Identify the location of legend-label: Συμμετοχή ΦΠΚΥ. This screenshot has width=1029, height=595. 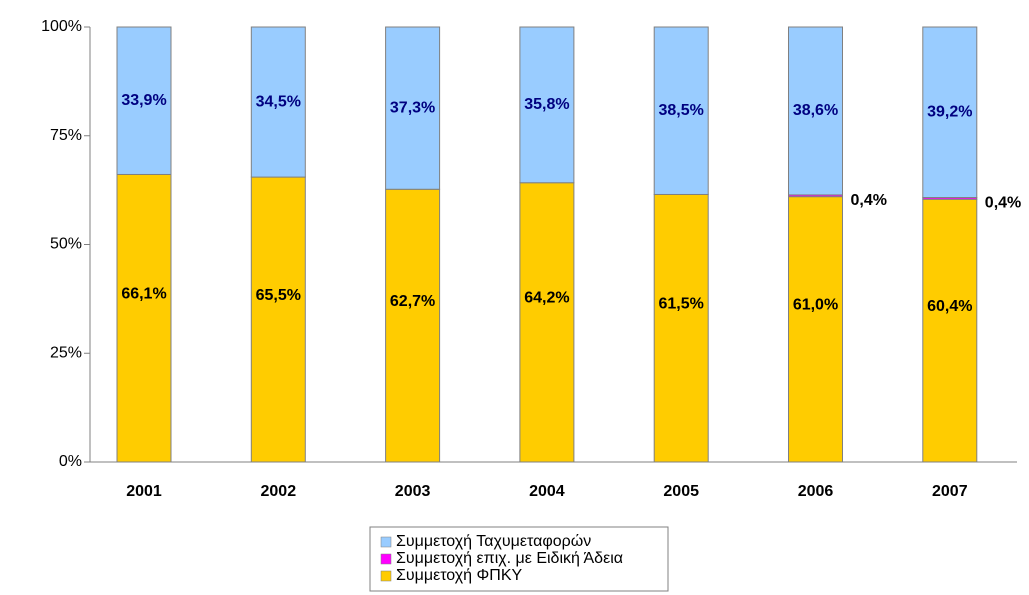
(459, 575).